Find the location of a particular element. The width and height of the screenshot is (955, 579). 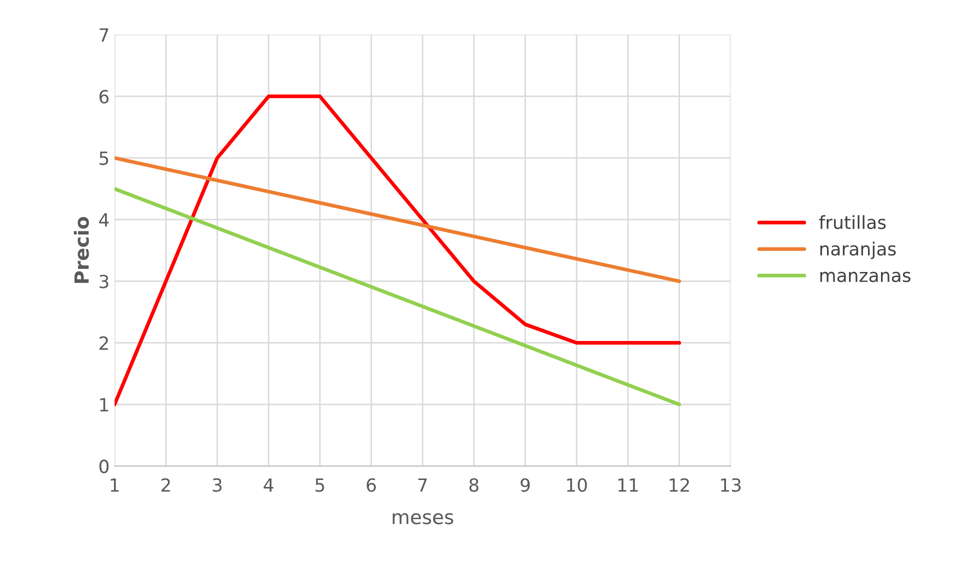

y-tick-label: 5 is located at coordinates (104, 159).